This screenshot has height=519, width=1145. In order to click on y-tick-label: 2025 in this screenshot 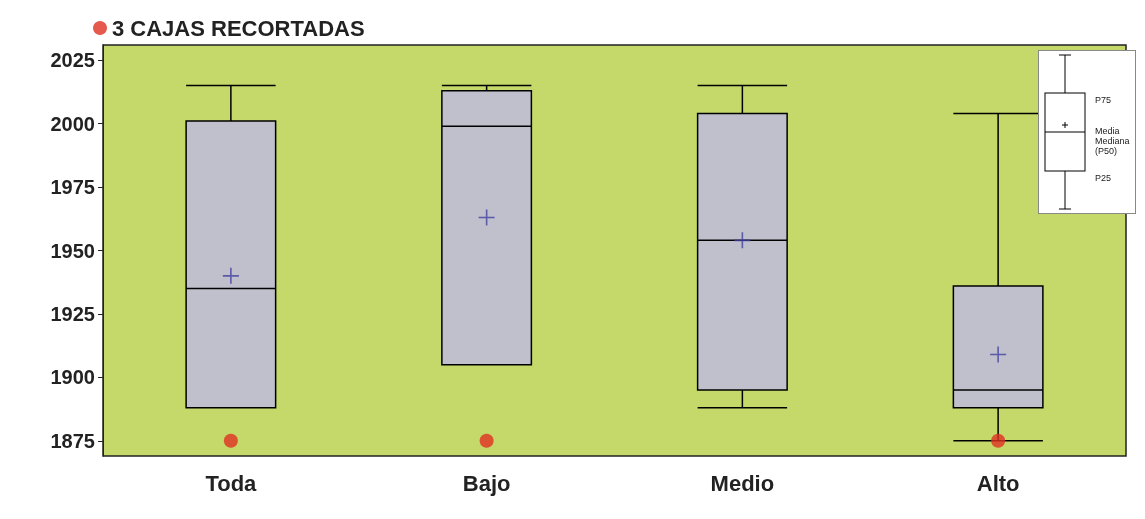, I will do `click(72, 60)`.